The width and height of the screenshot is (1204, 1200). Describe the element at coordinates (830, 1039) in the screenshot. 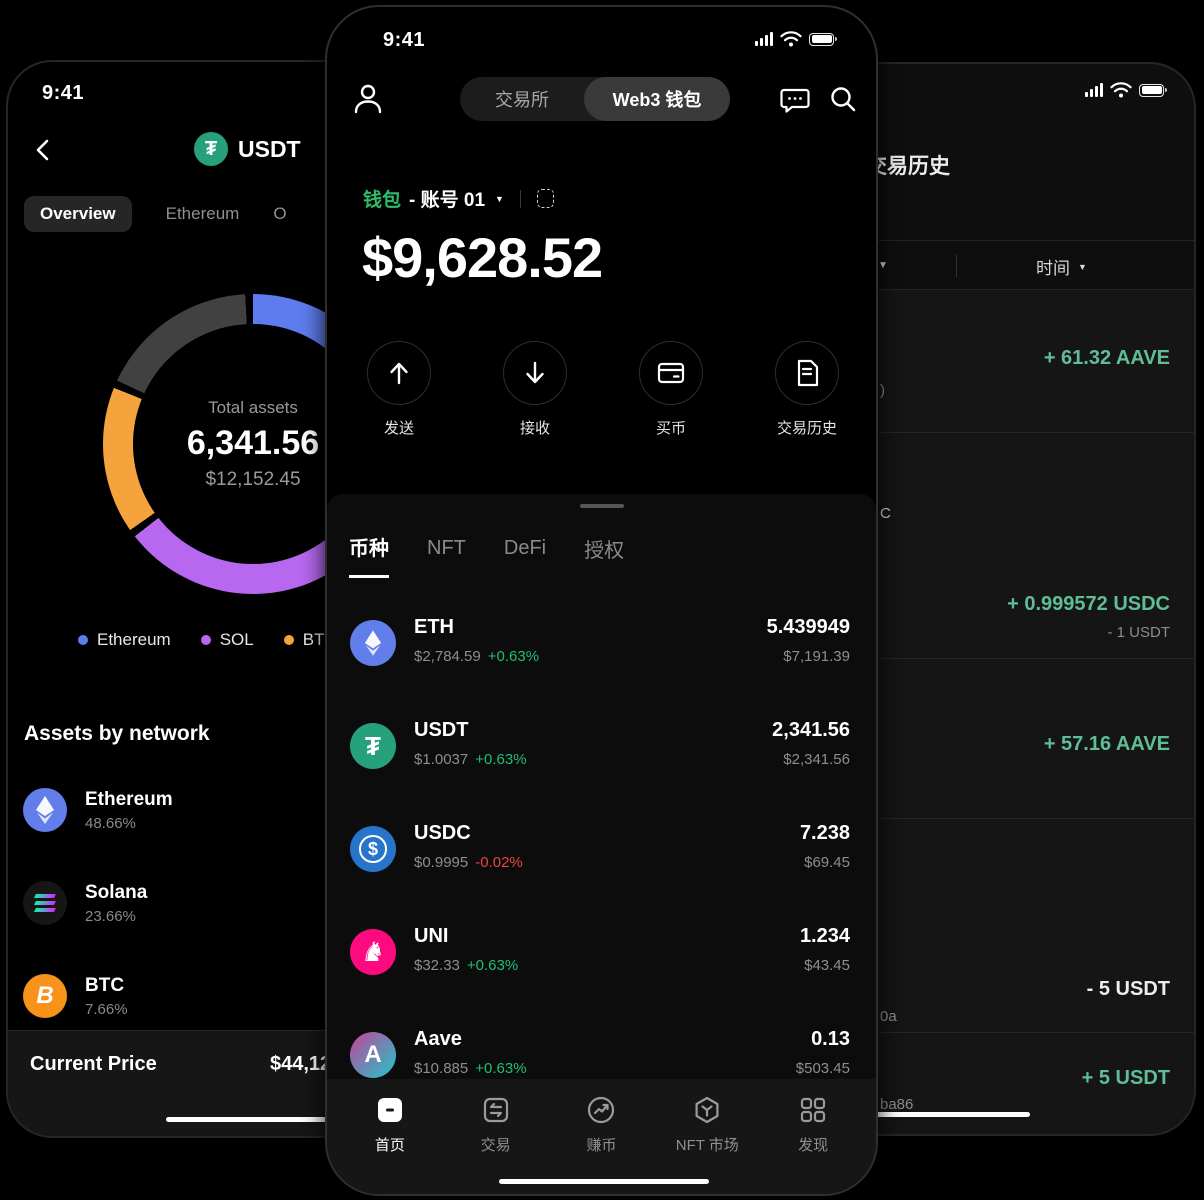

I see `token-amount: 0.13` at that location.